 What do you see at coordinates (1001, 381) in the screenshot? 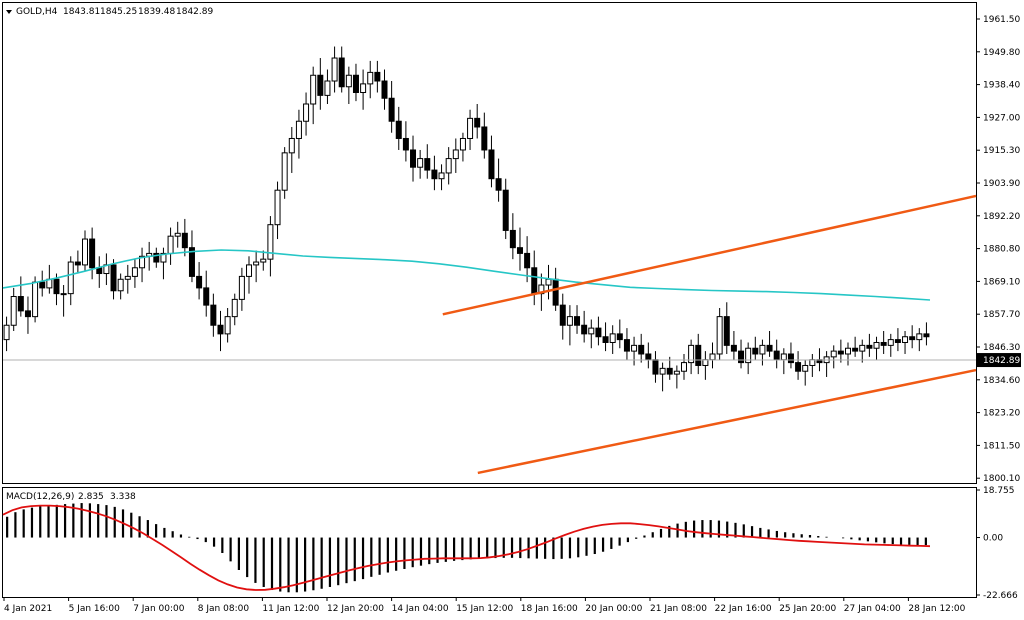
I see `price-tick-label: 1834.60` at bounding box center [1001, 381].